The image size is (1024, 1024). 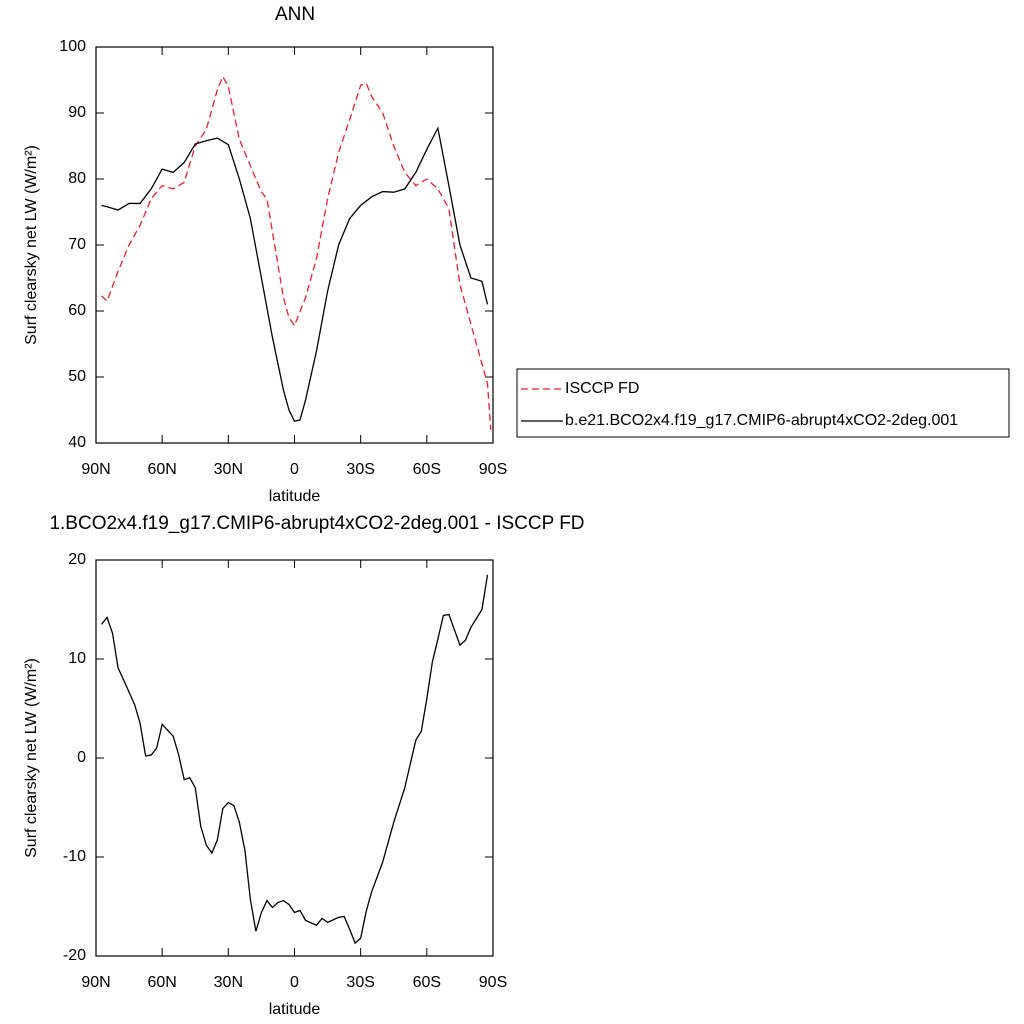 What do you see at coordinates (77, 244) in the screenshot?
I see `y-tick-label: 70` at bounding box center [77, 244].